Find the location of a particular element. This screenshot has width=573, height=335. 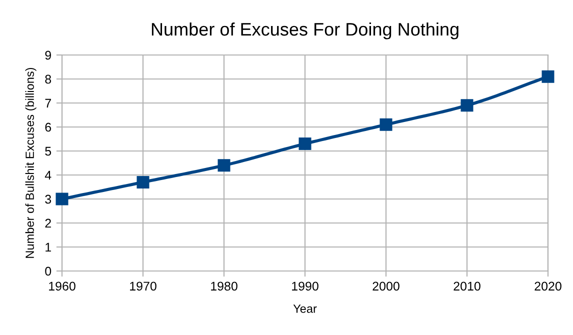

x-tick-label: 1980 is located at coordinates (224, 286).